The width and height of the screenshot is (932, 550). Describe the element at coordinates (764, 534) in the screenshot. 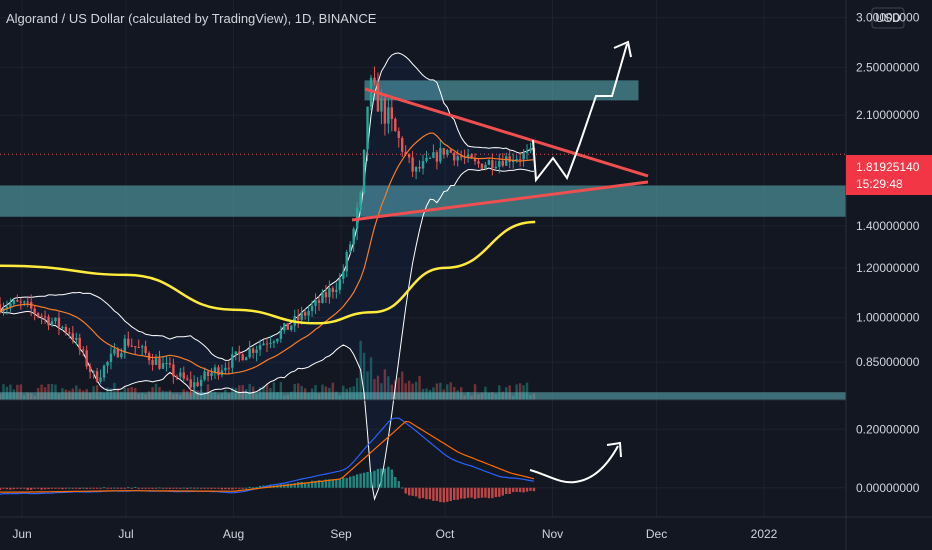

I see `time-tick-label: 2022` at that location.